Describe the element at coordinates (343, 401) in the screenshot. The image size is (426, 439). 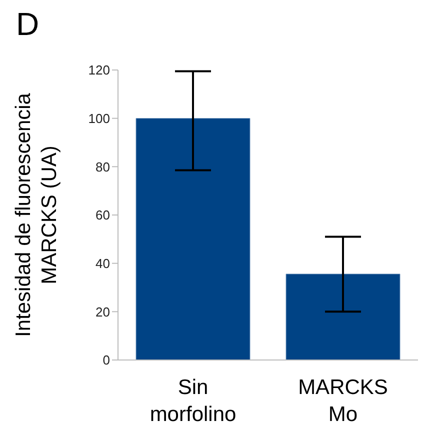
I see `x-tick-label: MARCKS Mo` at that location.